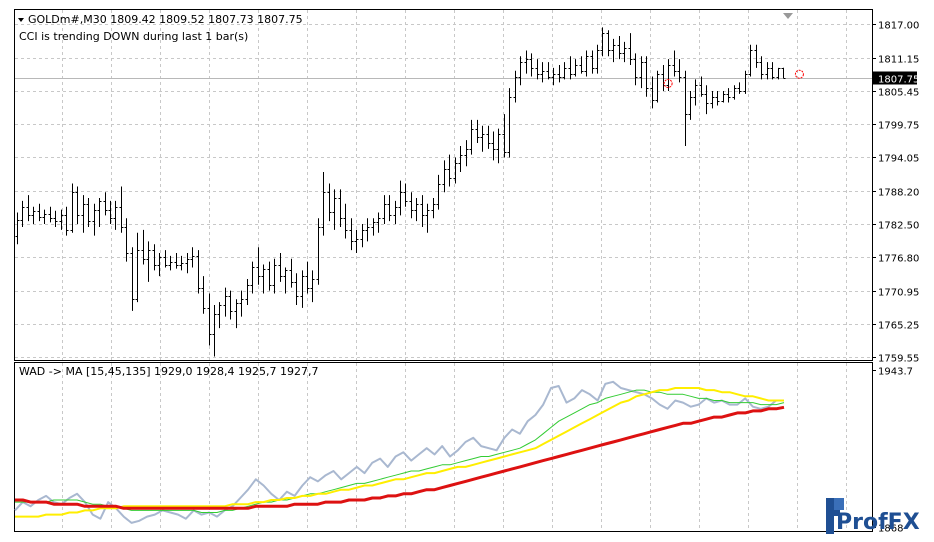  What do you see at coordinates (898, 259) in the screenshot?
I see `price-tick-label: 1776.80` at bounding box center [898, 259].